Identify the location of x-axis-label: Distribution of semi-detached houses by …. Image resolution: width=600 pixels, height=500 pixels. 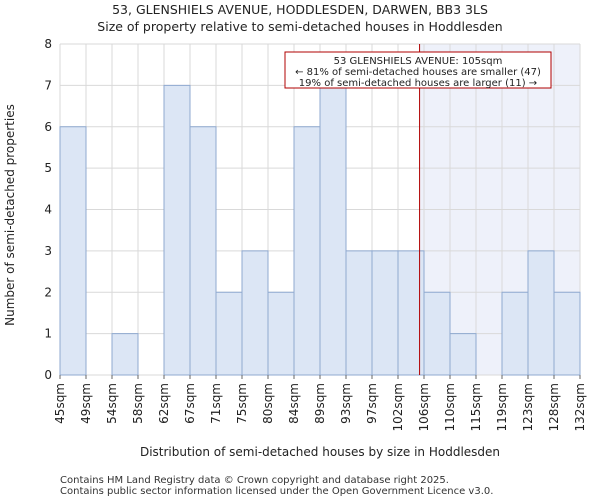
(320, 452).